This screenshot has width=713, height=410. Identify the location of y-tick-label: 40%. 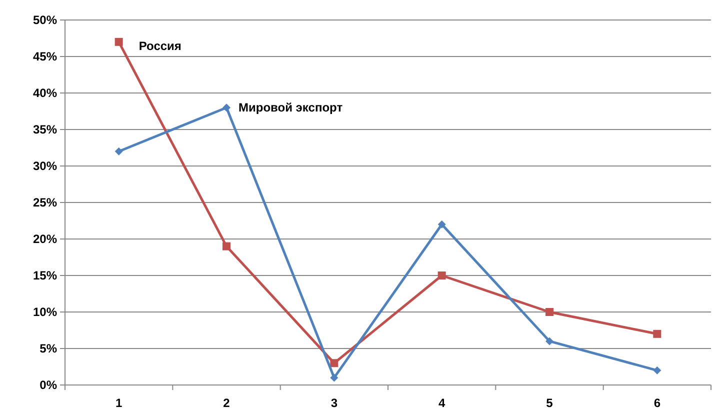
(45, 93).